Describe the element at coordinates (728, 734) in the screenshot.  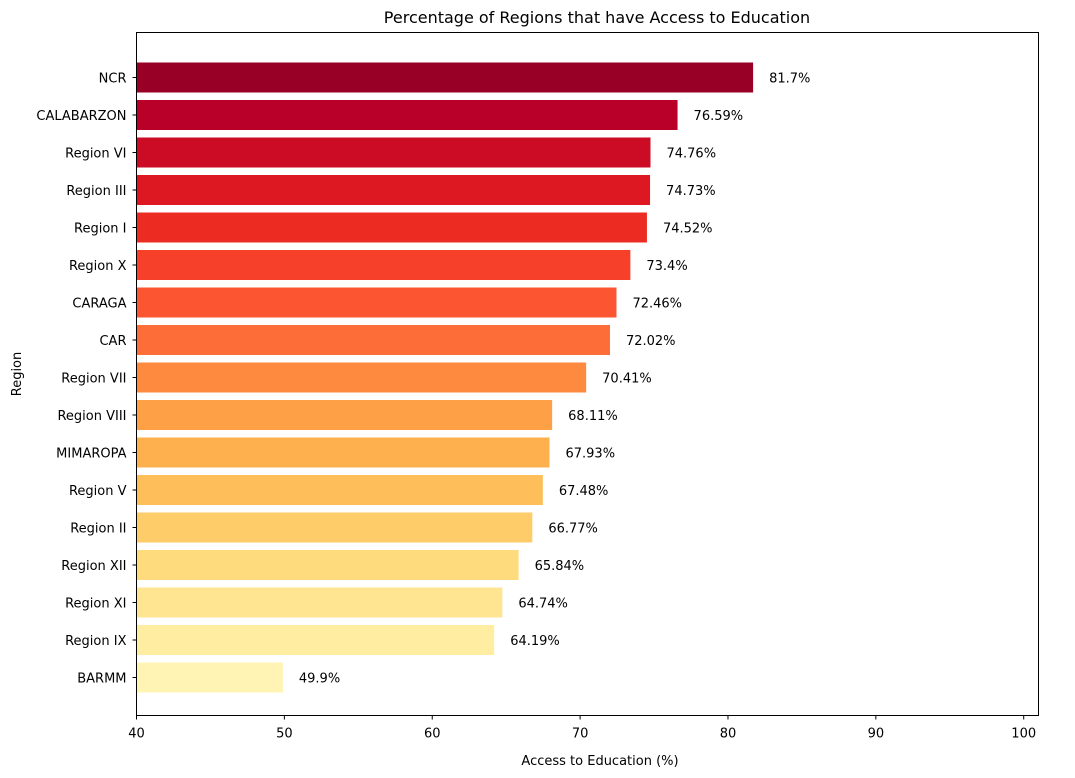
I see `x-tick-label: 80` at that location.